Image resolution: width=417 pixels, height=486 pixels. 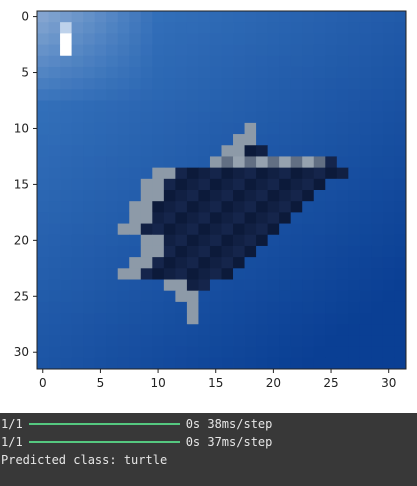 What do you see at coordinates (21, 296) in the screenshot?
I see `y-tick-label: 25` at bounding box center [21, 296].